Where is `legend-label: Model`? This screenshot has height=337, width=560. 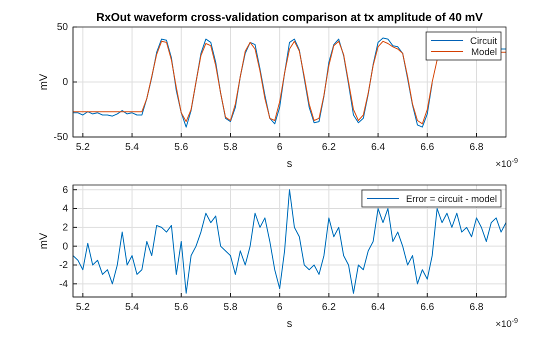
legend-label: Model is located at coordinates (484, 52).